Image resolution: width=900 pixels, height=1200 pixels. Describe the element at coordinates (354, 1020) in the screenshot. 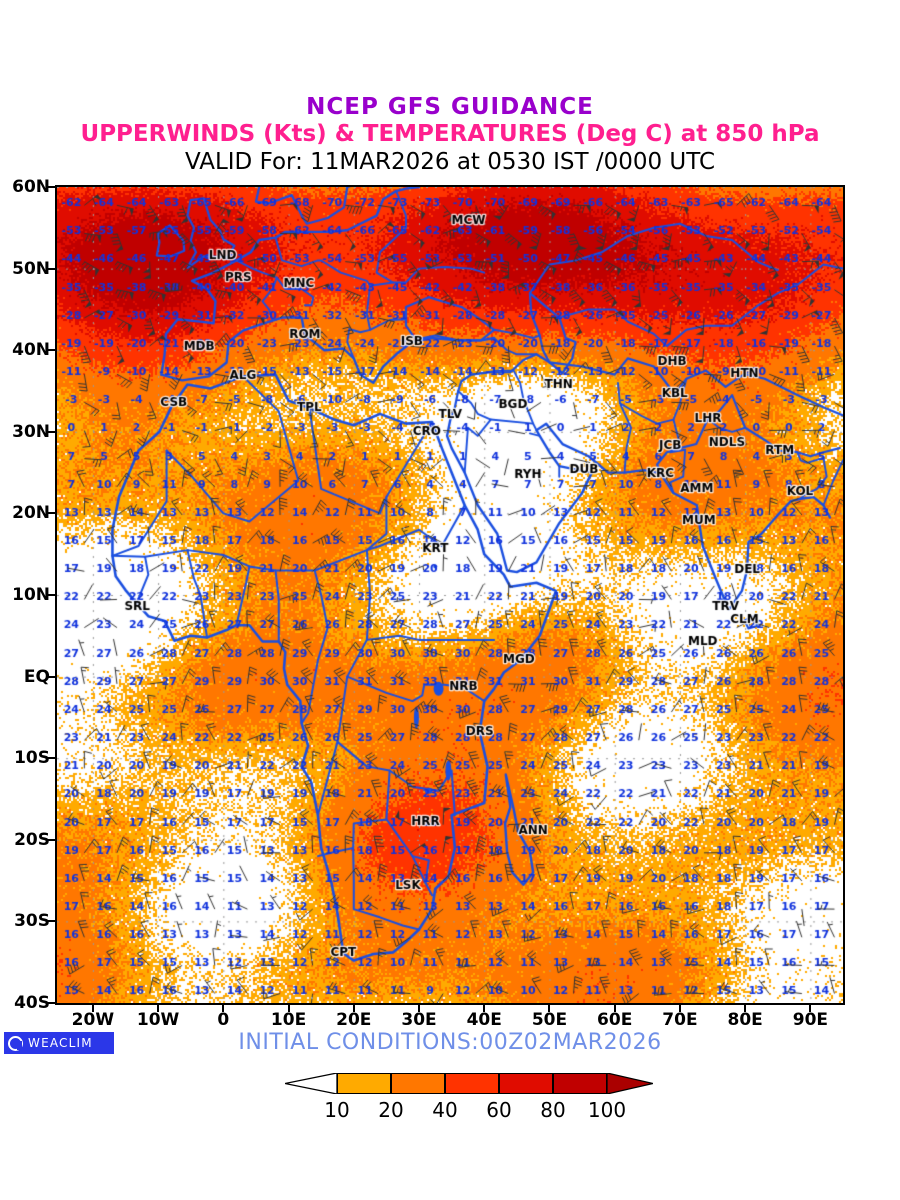

I see `longitude-tick-label: 20E` at that location.